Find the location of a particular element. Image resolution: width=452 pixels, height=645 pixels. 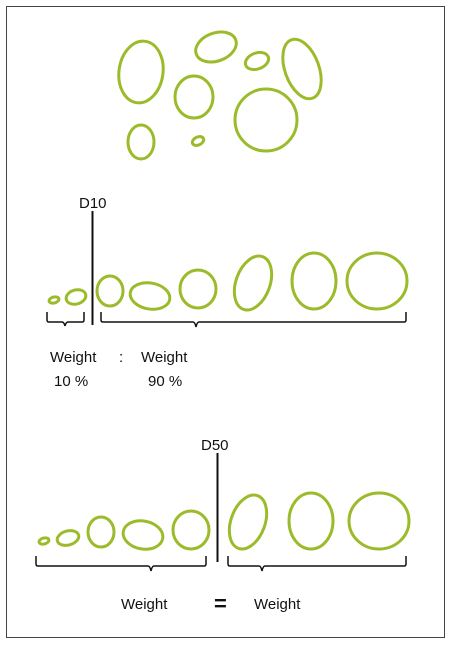

d10-left-weight-label: Weight is located at coordinates (73, 357).